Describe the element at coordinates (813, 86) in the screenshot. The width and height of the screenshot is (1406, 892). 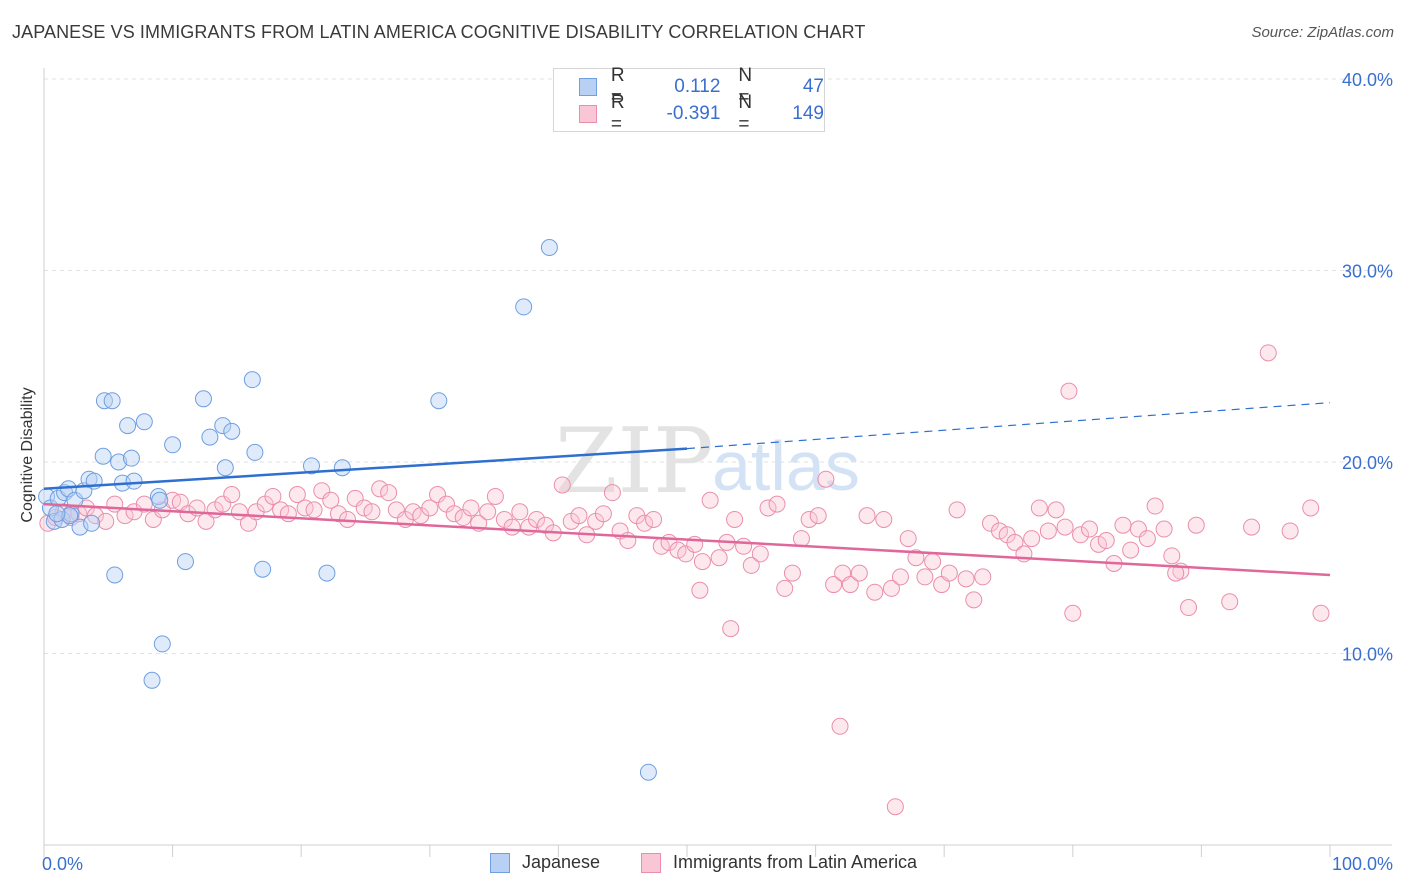
I see `legend-n-value: 47` at that location.